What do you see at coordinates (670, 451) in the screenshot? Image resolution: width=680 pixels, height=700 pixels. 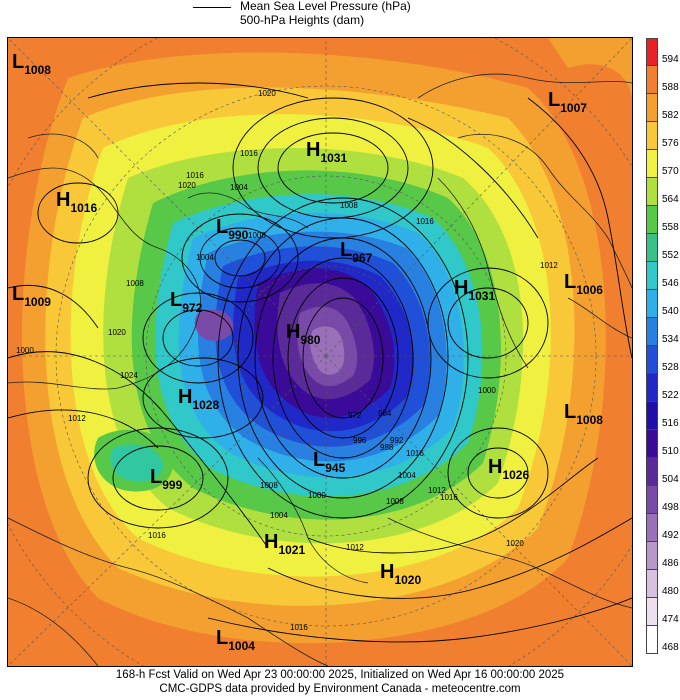 I see `colorbar-tick-label: 510` at bounding box center [670, 451].